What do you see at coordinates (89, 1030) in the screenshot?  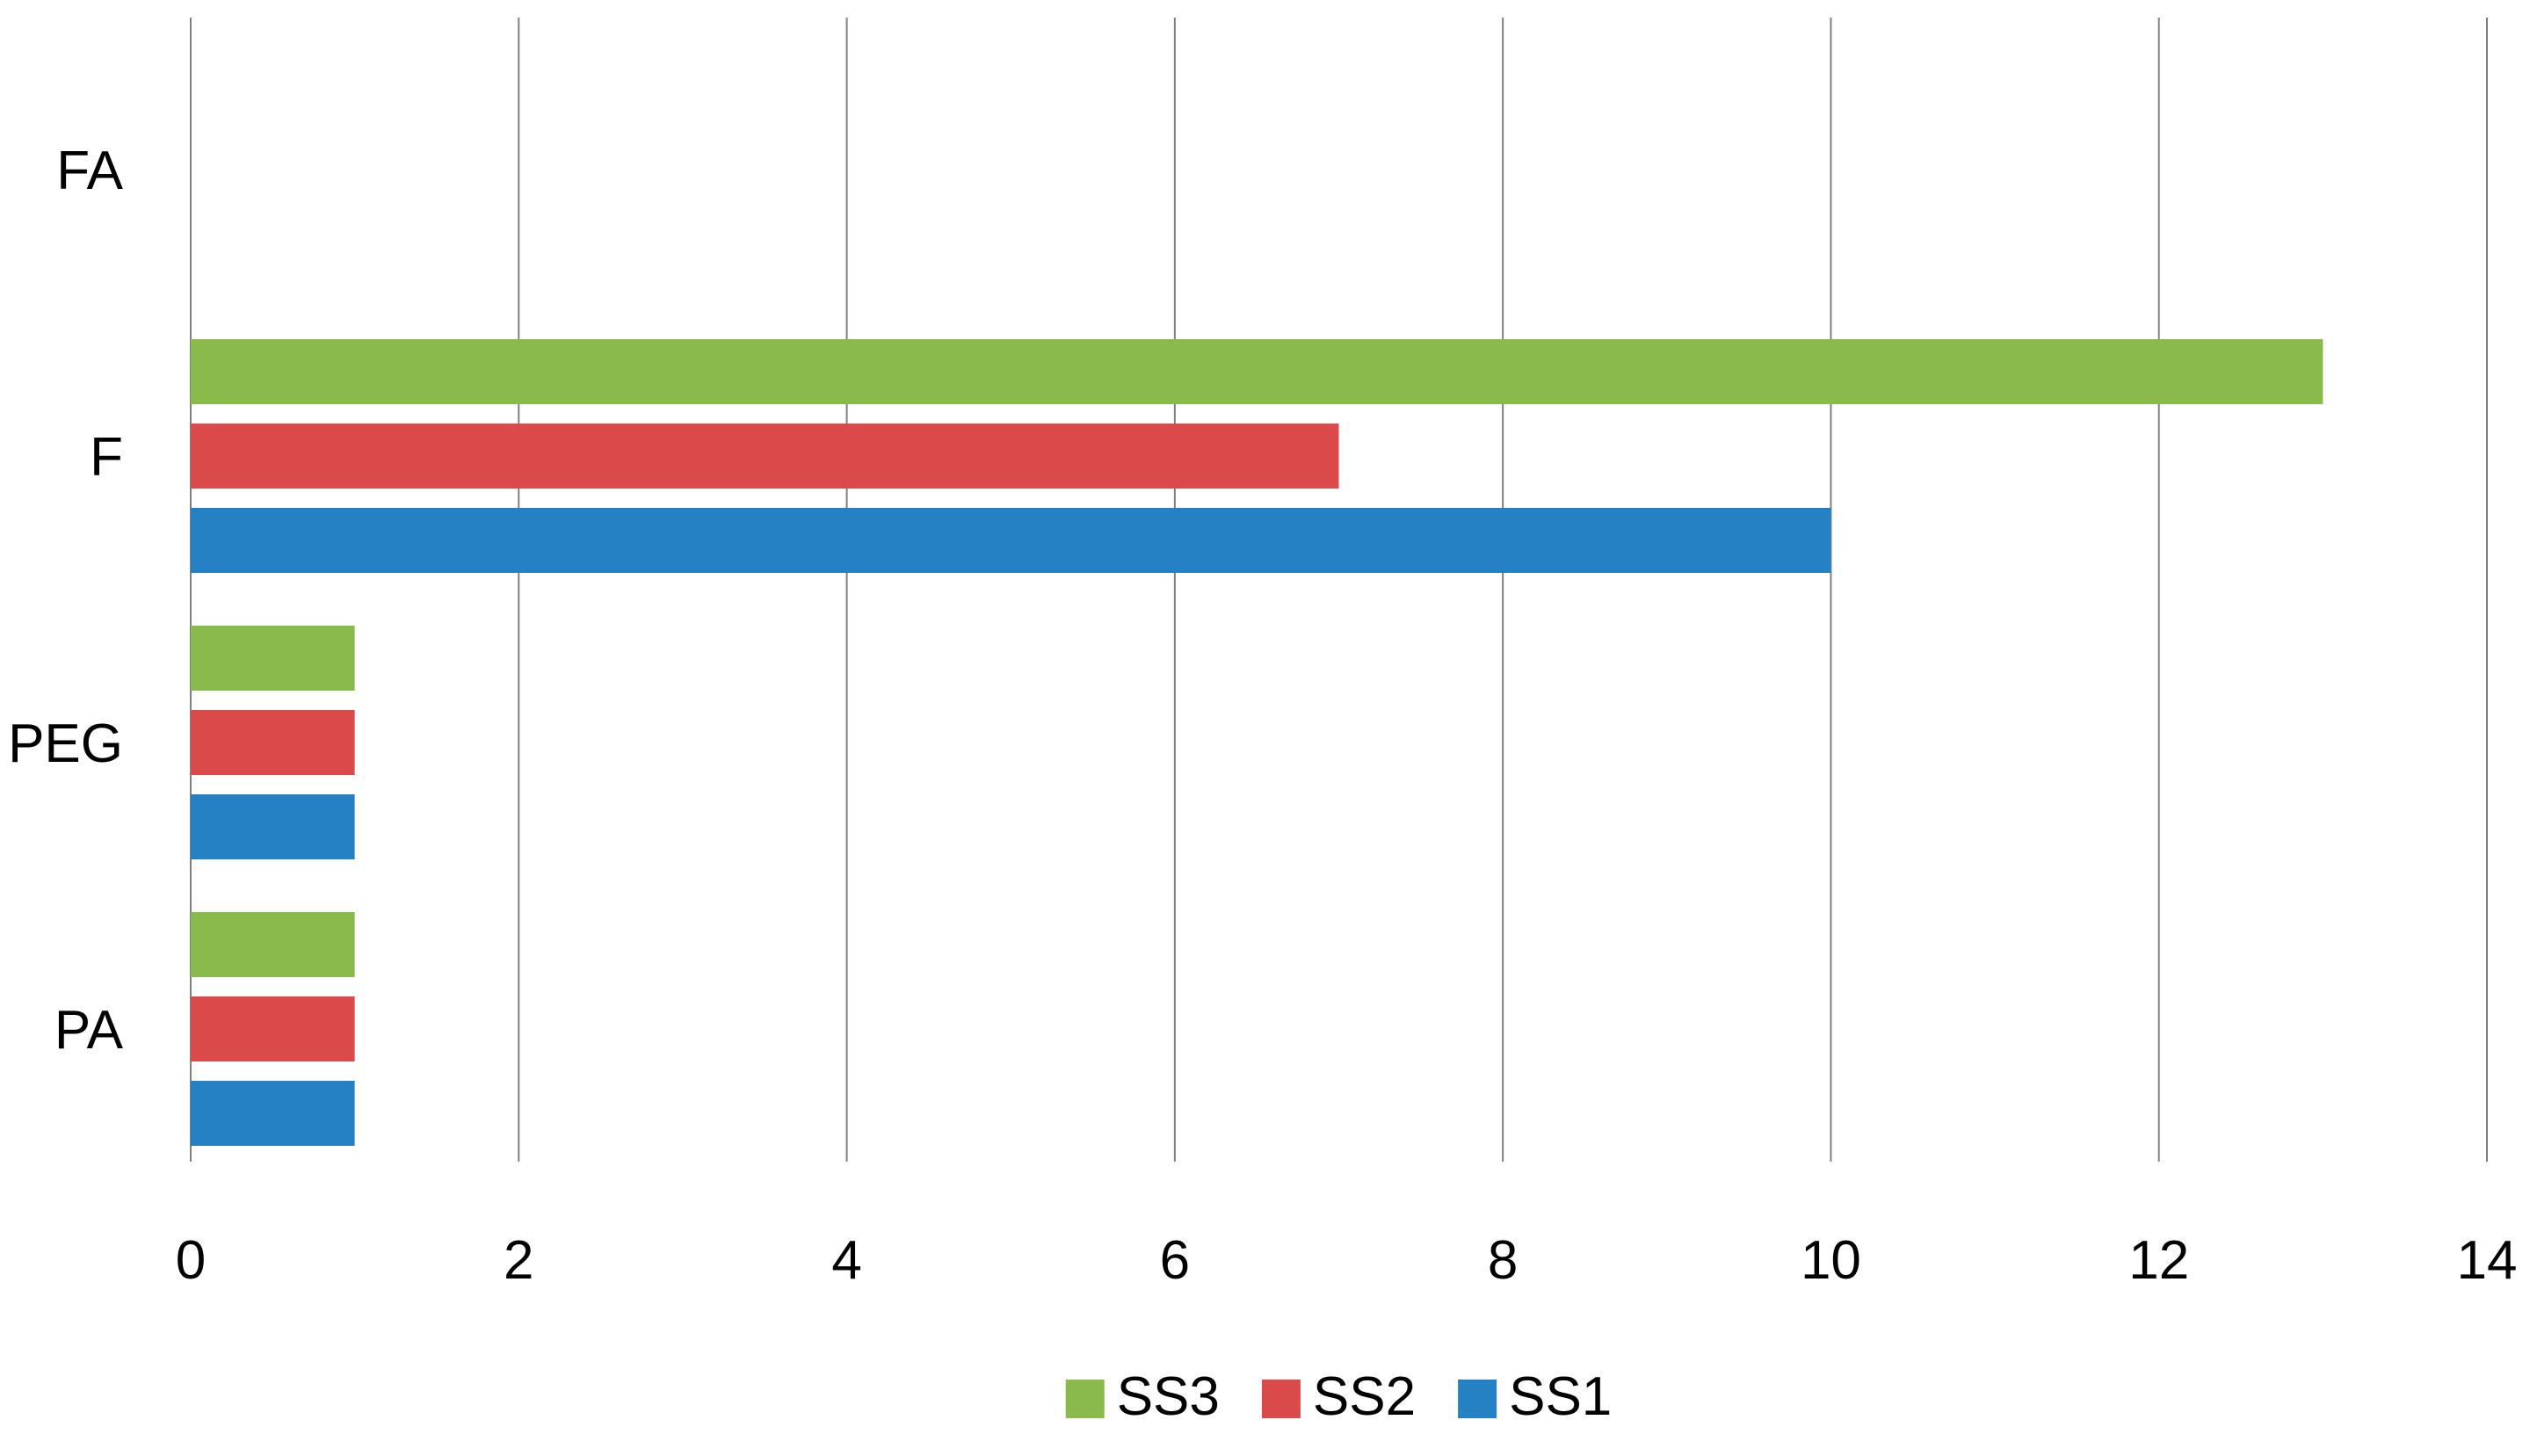 I see `category-label: PA` at bounding box center [89, 1030].